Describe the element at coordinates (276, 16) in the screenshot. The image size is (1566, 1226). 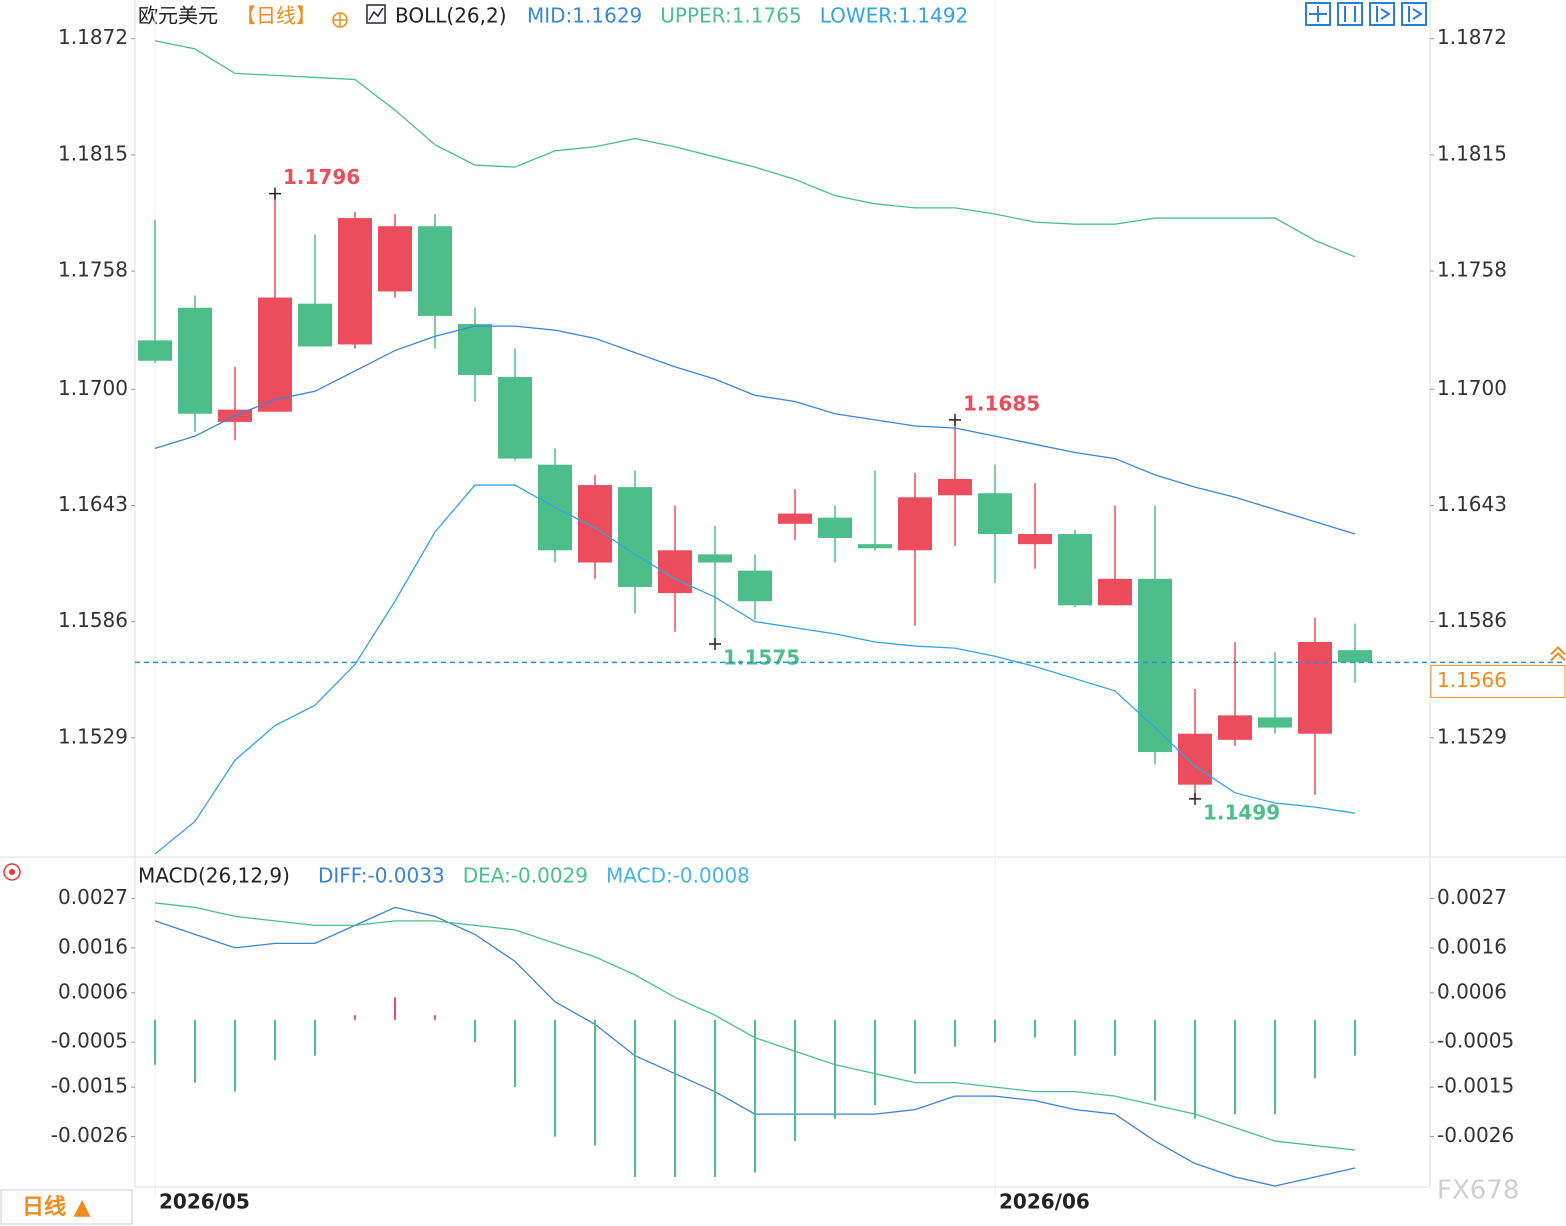
I see `period-label: 【日线】` at that location.